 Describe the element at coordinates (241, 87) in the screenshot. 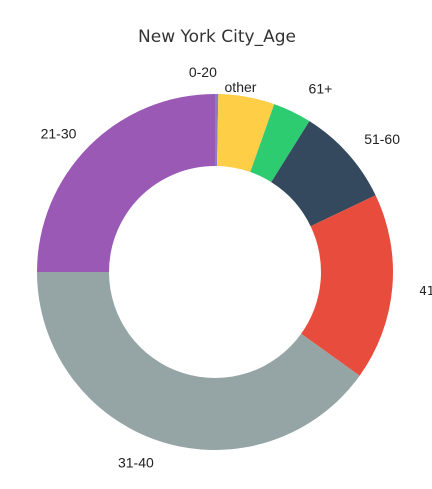

I see `slice-label-other: other` at that location.